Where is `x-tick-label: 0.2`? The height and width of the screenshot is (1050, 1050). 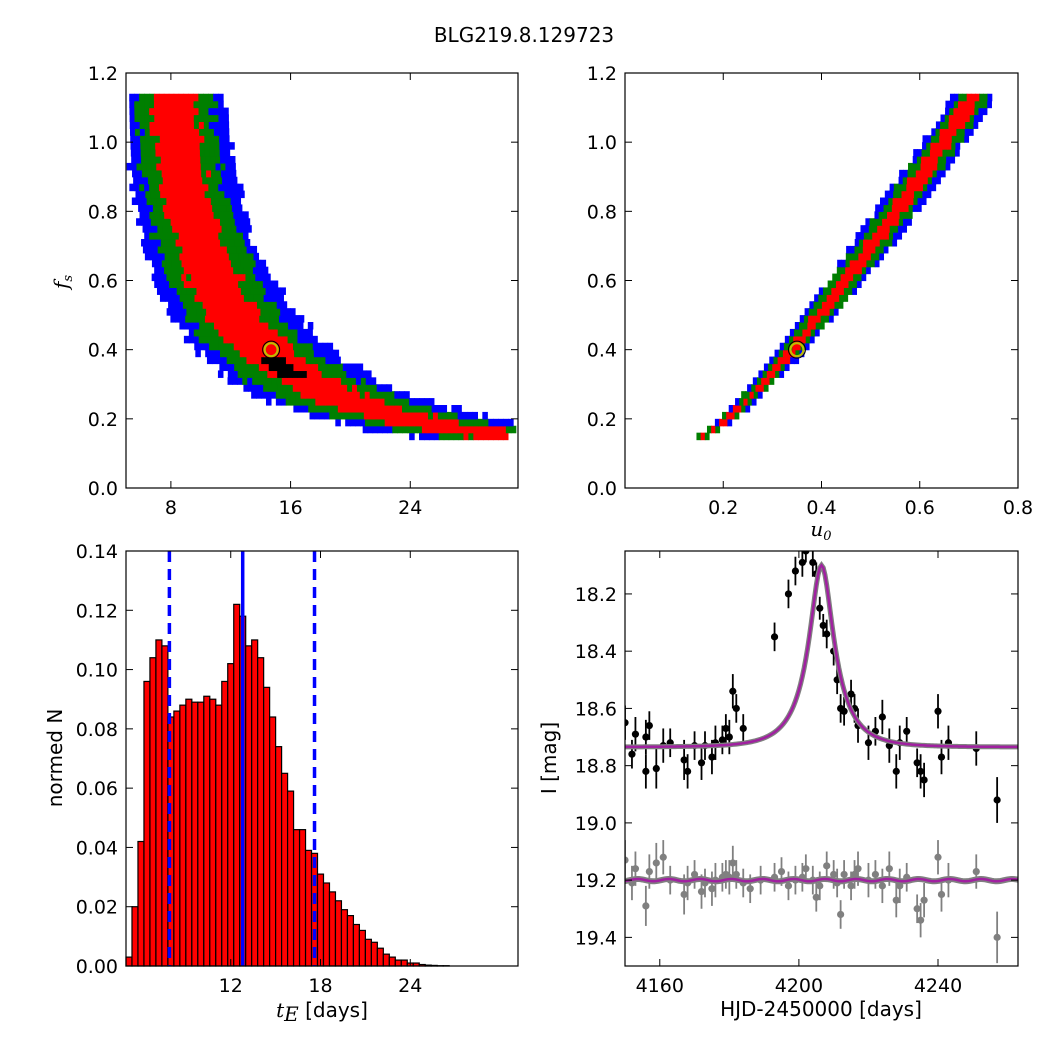
x-tick-label: 0.2 is located at coordinates (723, 508).